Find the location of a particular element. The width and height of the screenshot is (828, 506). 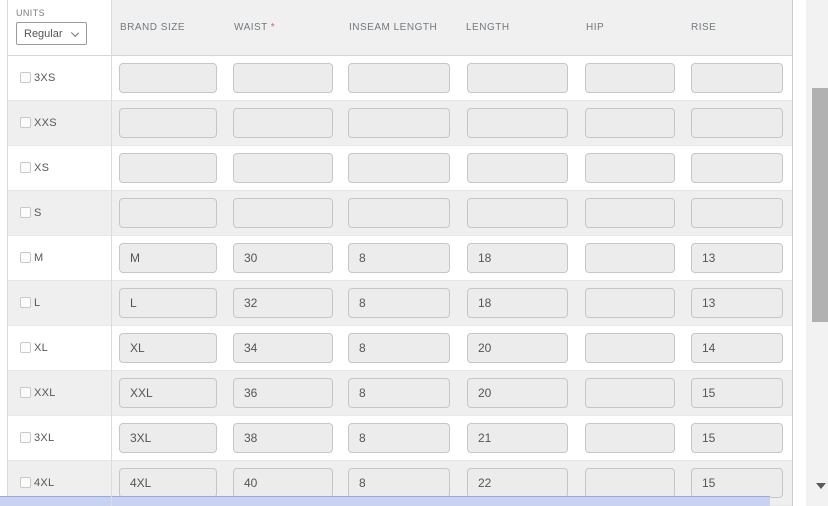

horizontal-scrollbar-thumb is located at coordinates (385, 501).